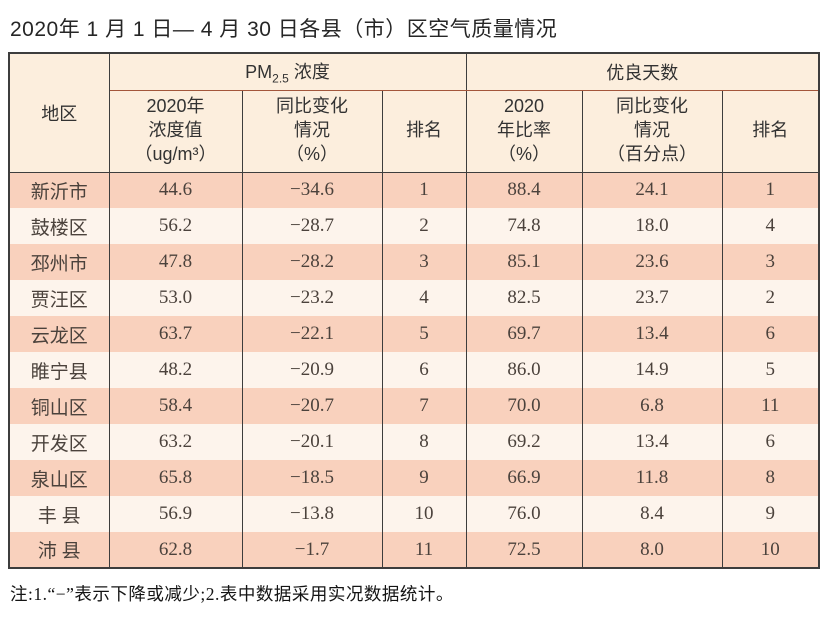  I want to click on pm25-rank-cell: 2, so click(424, 226).